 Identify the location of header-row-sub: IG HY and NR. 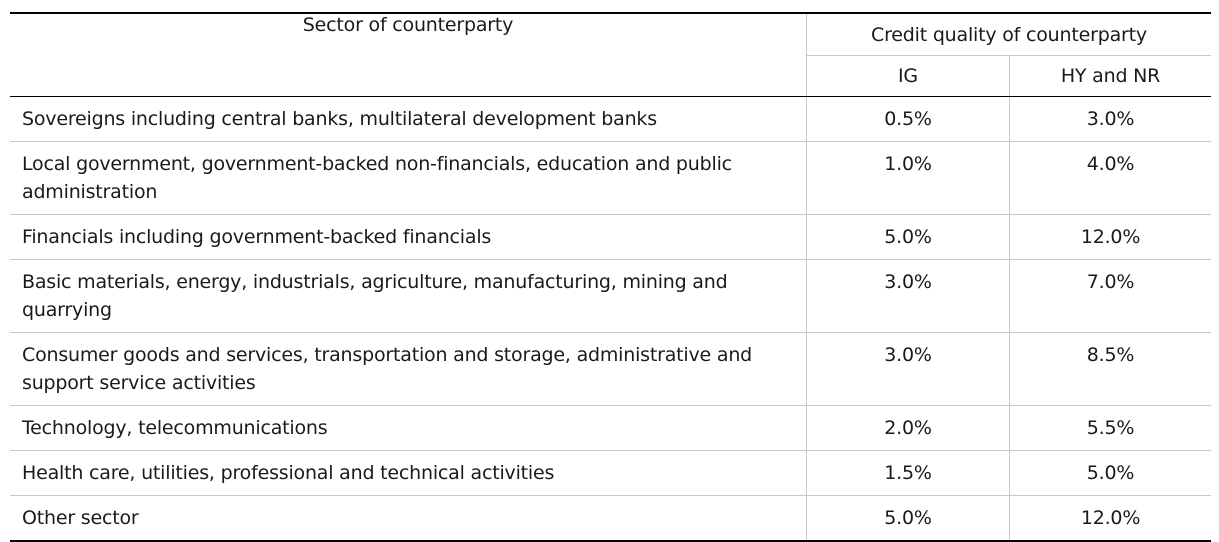
(610, 76).